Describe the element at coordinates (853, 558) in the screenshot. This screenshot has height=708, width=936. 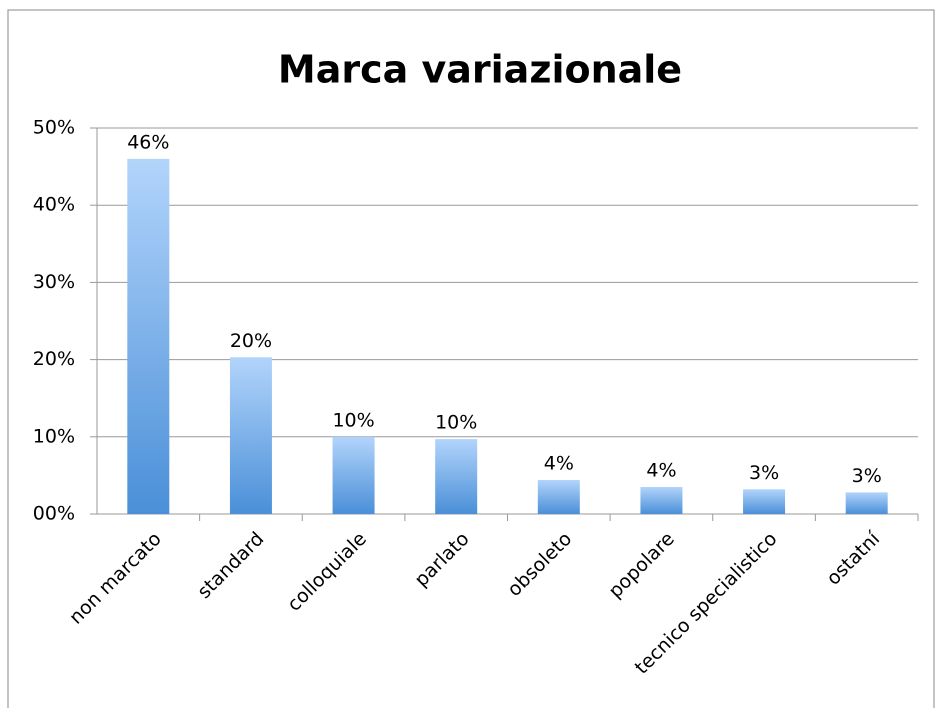
I see `x-tick-label: ostatní` at that location.